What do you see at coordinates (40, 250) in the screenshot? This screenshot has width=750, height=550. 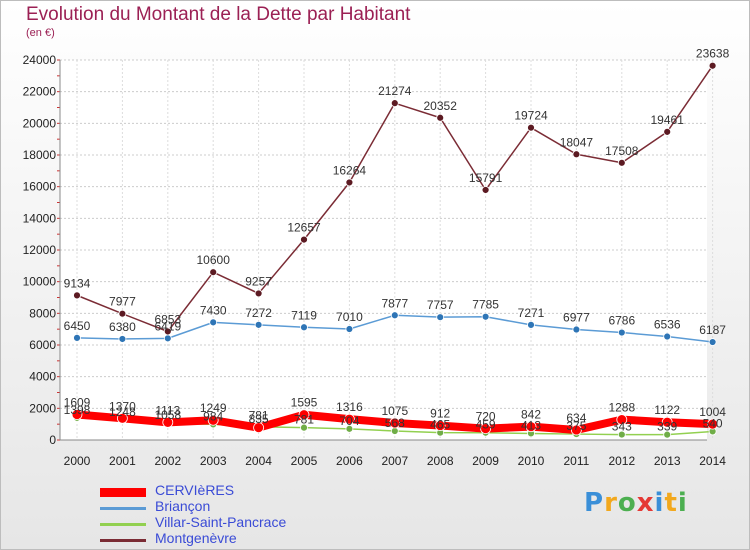 I see `y-tick-label: 12000` at bounding box center [40, 250].